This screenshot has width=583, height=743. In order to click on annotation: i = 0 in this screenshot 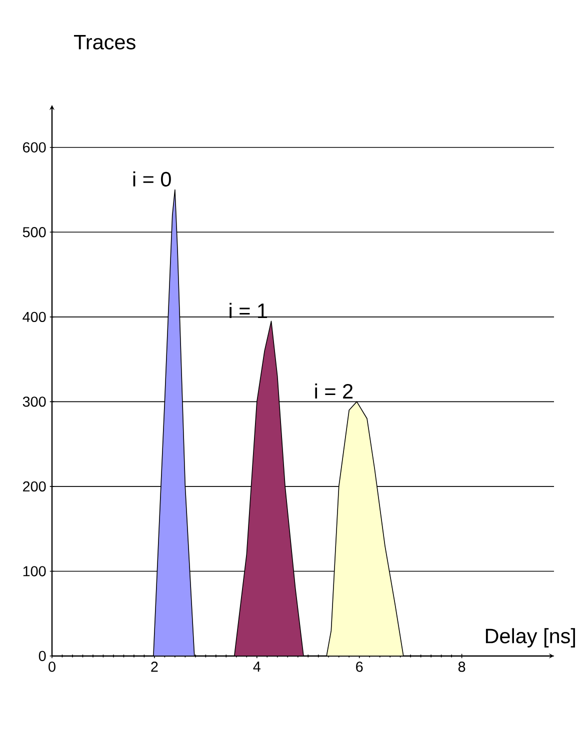, I will do `click(152, 179)`.